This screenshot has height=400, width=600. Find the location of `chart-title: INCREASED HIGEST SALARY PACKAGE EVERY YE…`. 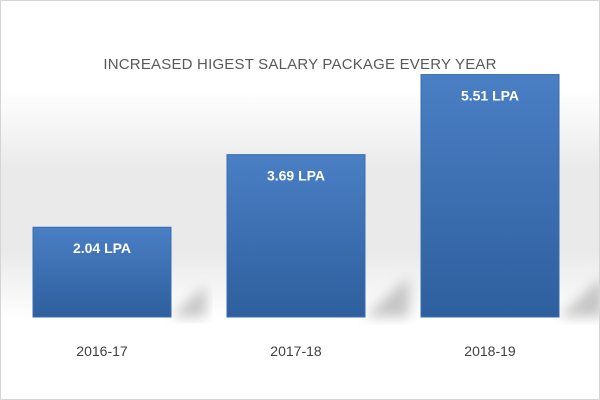

chart-title: INCREASED HIGEST SALARY PACKAGE EVERY YE… is located at coordinates (300, 64).